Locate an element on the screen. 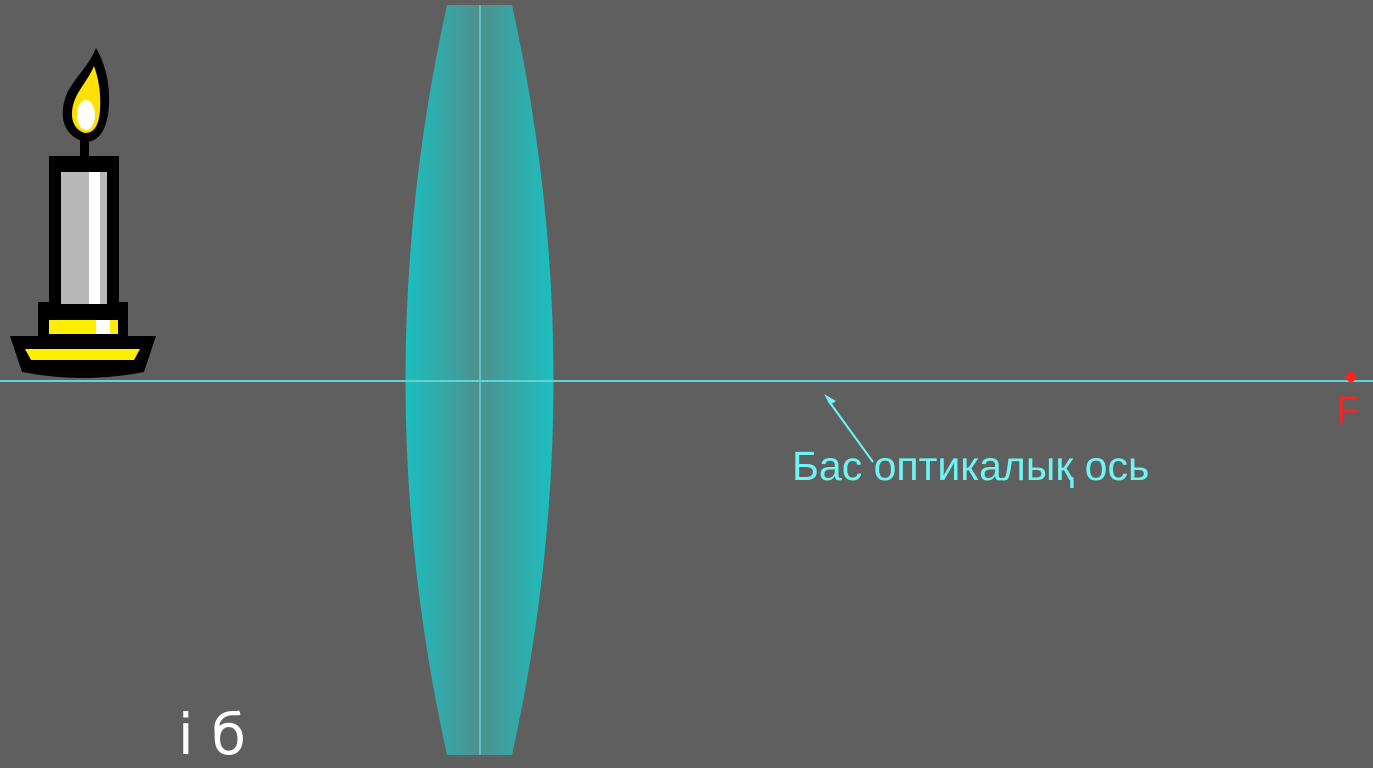 This screenshot has height=768, width=1373. candle-icon is located at coordinates (83, 213).